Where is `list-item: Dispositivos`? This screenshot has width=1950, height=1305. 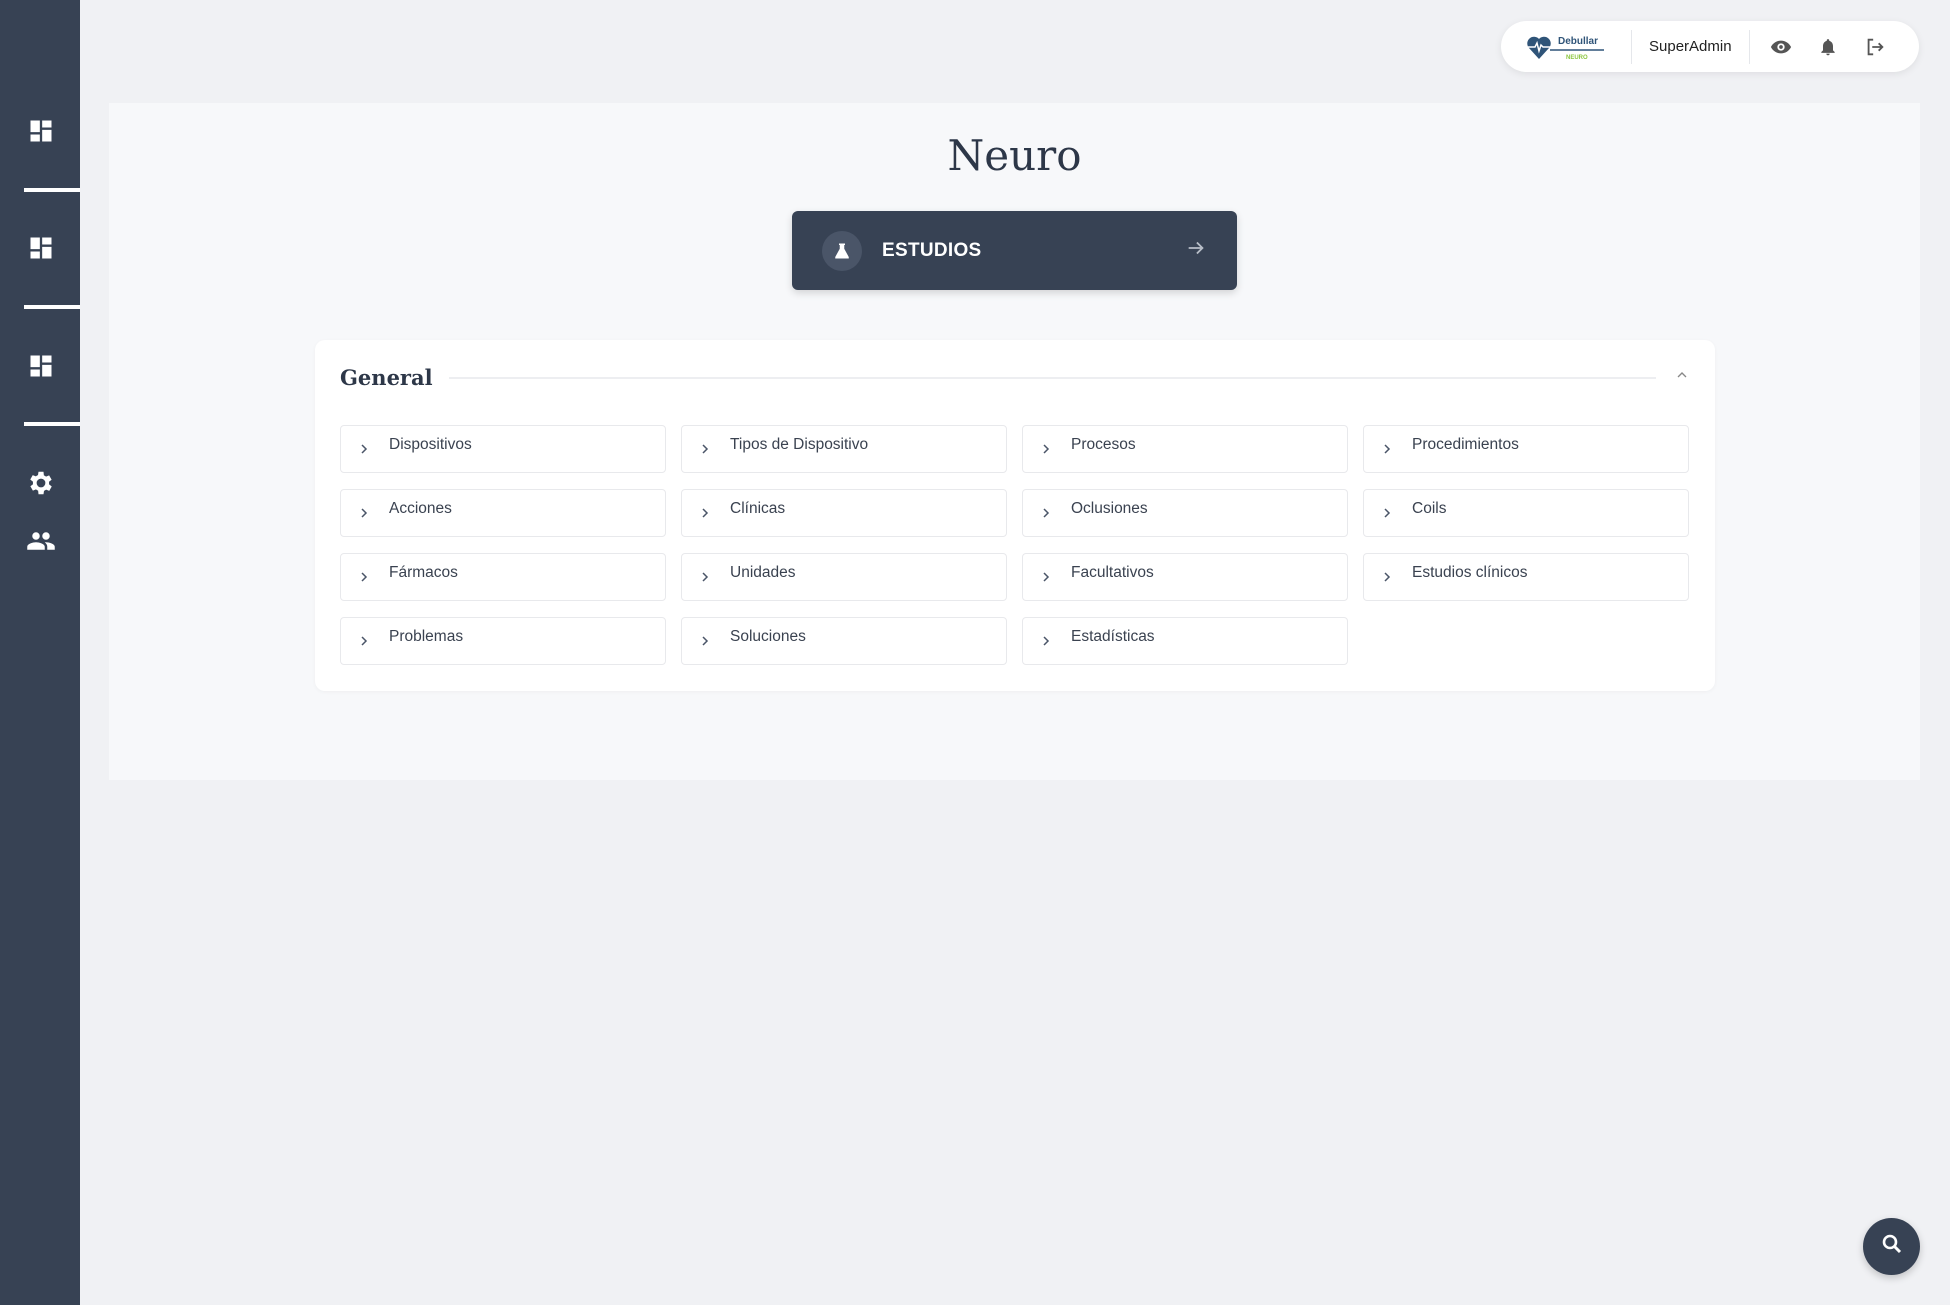 list-item: Dispositivos is located at coordinates (503, 449).